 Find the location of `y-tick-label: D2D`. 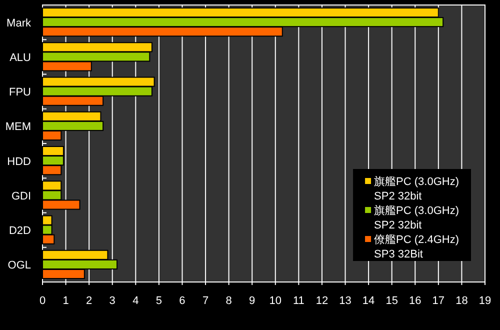

y-tick-label: D2D is located at coordinates (20, 231).